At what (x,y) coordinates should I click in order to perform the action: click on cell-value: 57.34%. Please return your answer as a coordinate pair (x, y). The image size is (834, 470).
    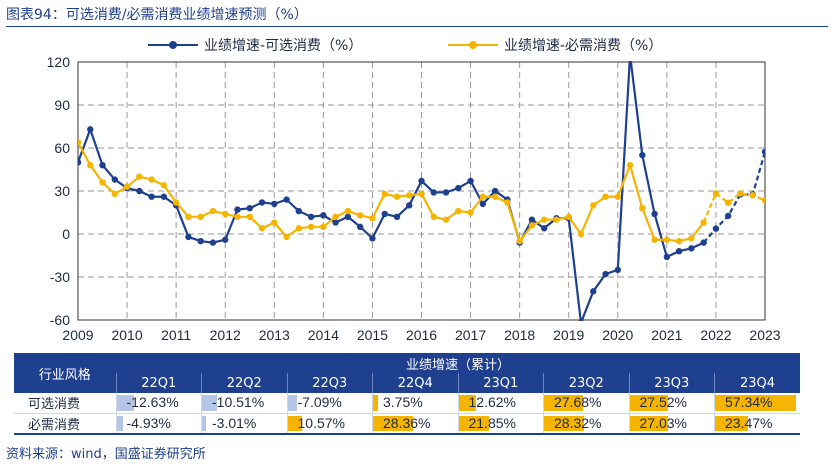
    Looking at the image, I should click on (749, 402).